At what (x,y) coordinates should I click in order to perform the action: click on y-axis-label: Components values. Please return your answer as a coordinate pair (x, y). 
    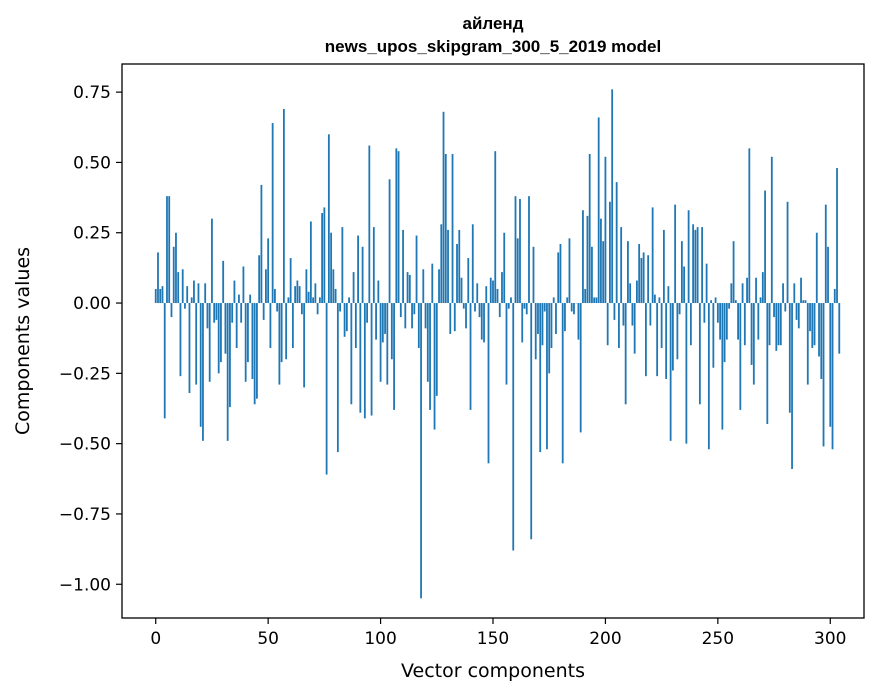
    Looking at the image, I should click on (23, 341).